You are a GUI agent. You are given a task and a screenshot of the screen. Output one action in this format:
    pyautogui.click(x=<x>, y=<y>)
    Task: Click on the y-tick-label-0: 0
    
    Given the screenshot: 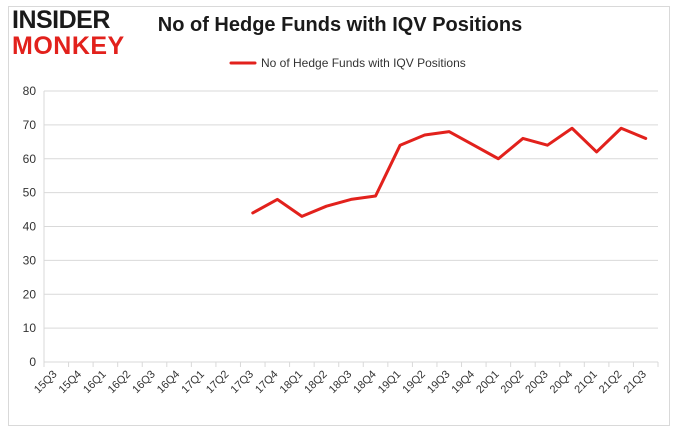 What is the action you would take?
    pyautogui.click(x=32, y=362)
    